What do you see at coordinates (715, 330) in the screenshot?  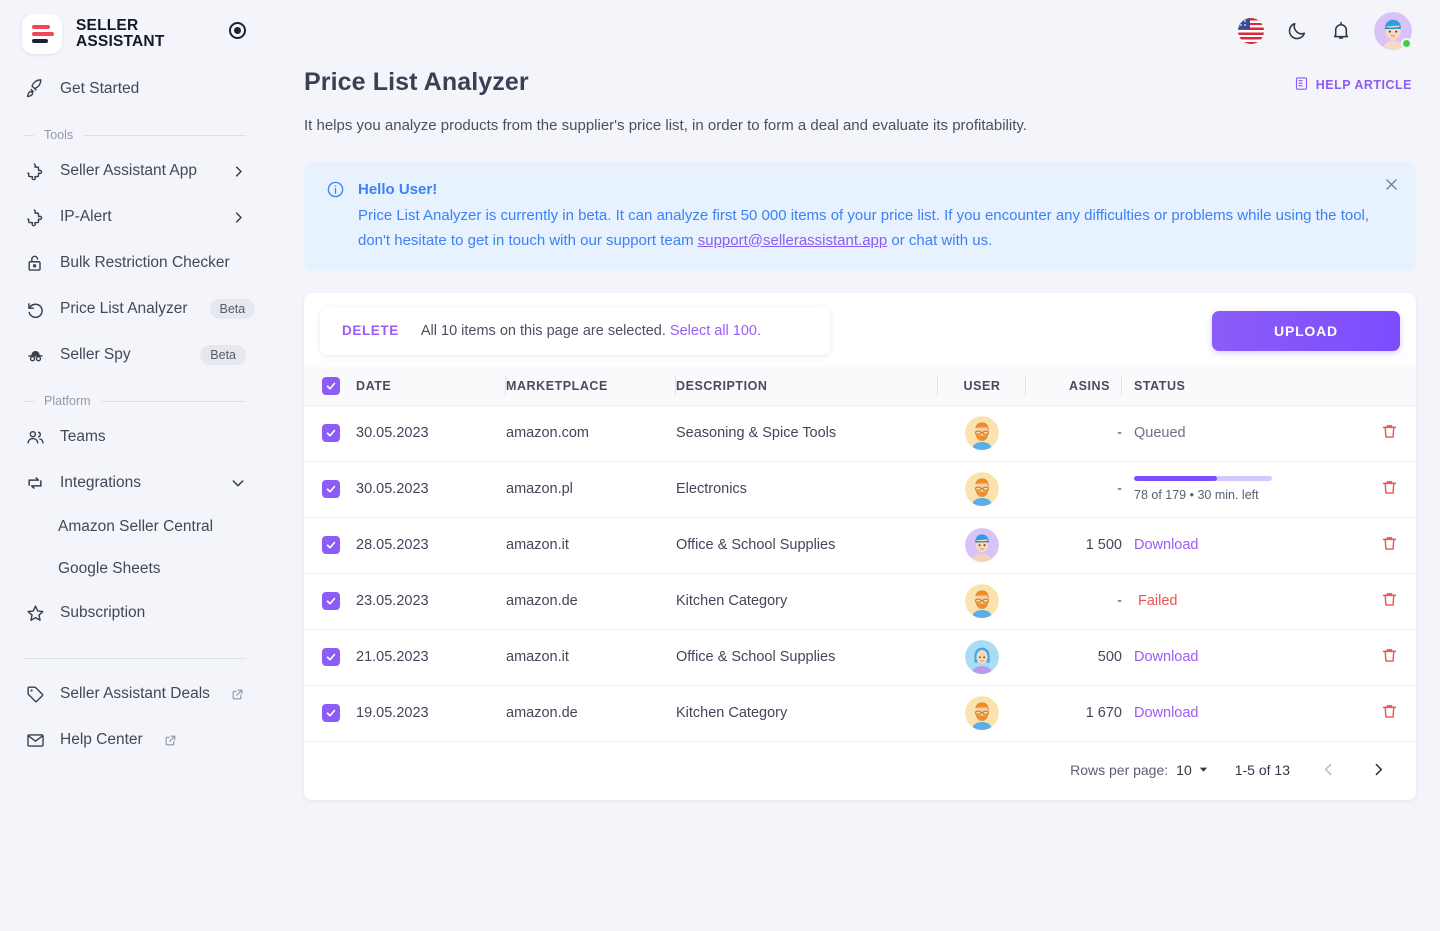 I see `select-all-link: Select all 100.` at bounding box center [715, 330].